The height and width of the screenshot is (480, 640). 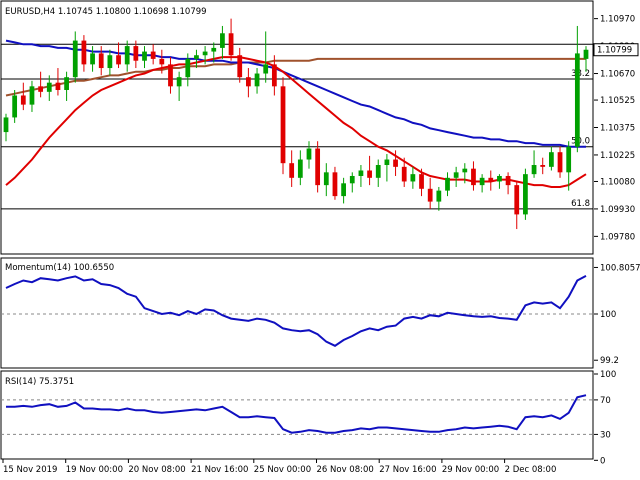 I want to click on rsi-tick-label: 100, so click(x=608, y=375).